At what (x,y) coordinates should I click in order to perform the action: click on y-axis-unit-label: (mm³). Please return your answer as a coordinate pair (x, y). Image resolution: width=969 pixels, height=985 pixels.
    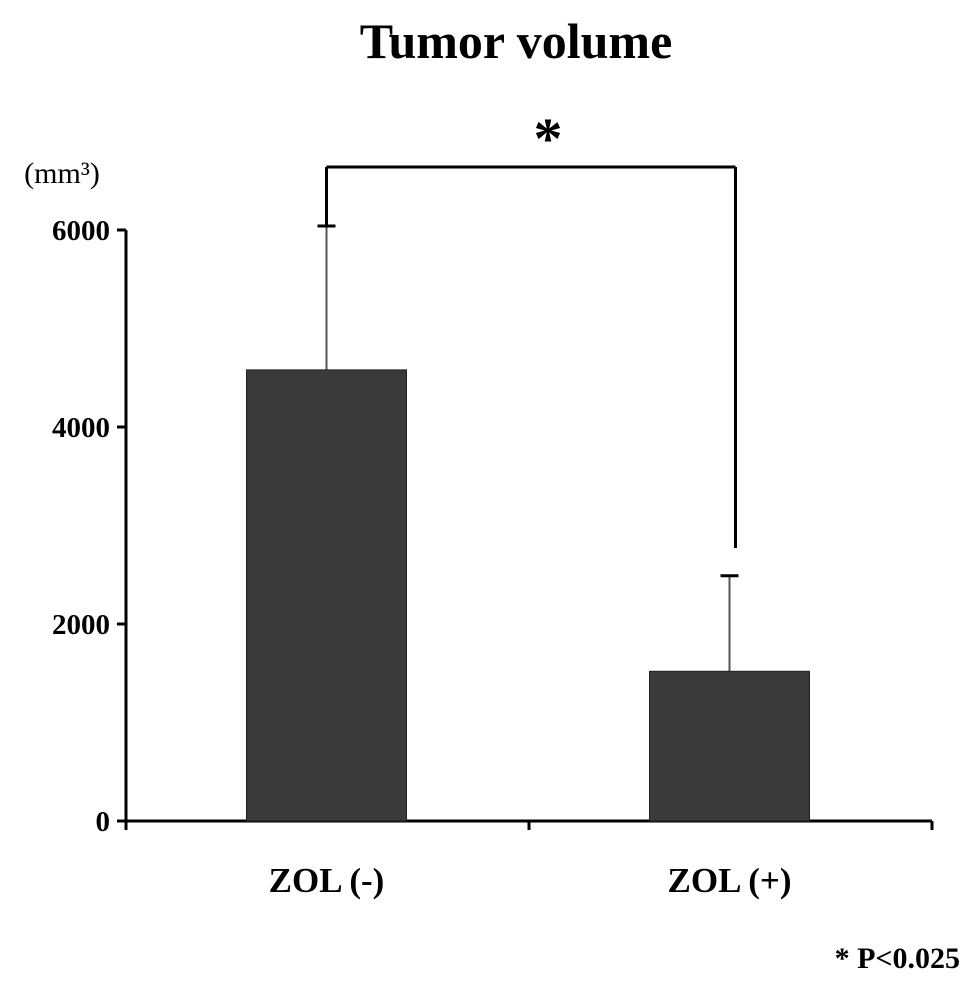
    Looking at the image, I should click on (62, 173).